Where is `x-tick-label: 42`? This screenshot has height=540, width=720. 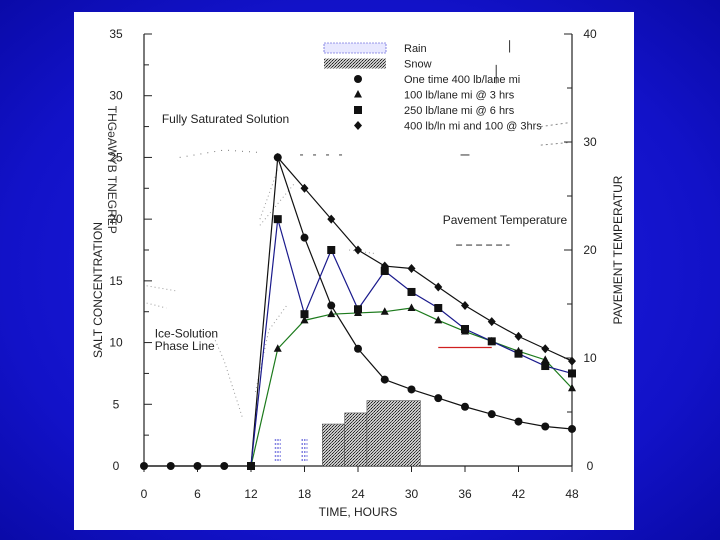
x-tick-label: 42 is located at coordinates (519, 494).